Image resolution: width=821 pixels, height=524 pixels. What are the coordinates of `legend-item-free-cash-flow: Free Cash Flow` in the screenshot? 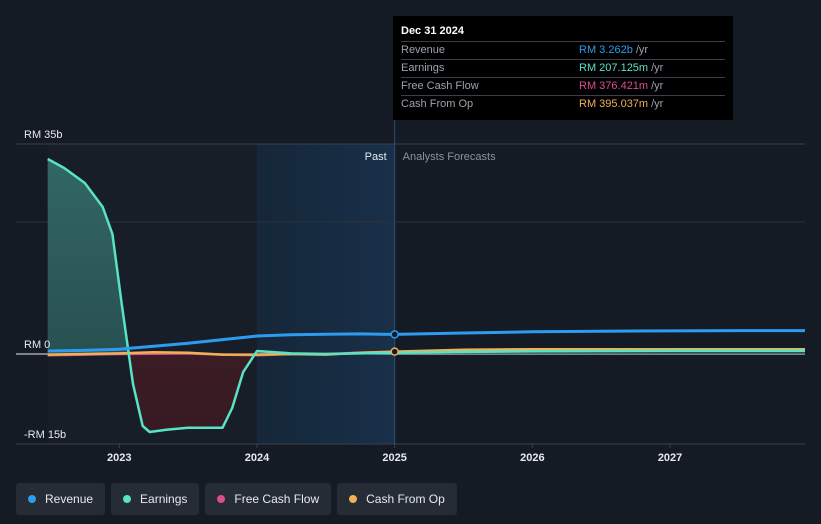 It's located at (268, 499).